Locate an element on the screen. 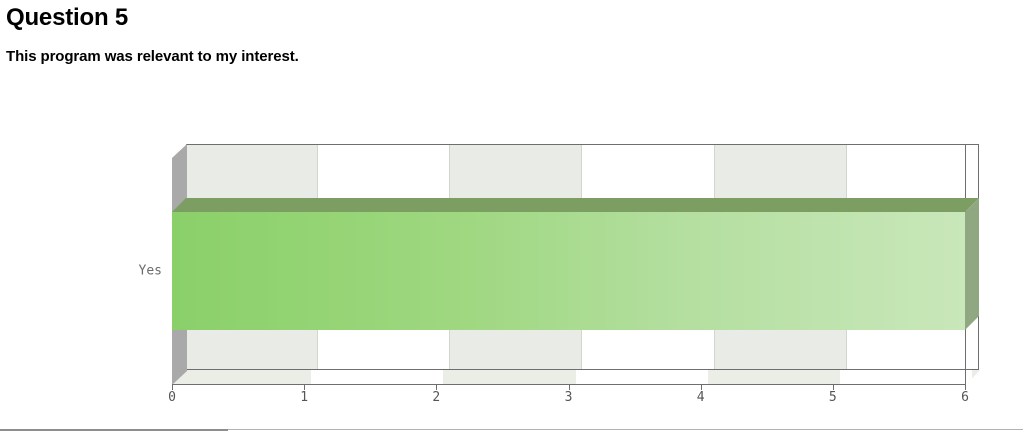 Image resolution: width=1023 pixels, height=435 pixels. x-tick-label: 5 is located at coordinates (832, 397).